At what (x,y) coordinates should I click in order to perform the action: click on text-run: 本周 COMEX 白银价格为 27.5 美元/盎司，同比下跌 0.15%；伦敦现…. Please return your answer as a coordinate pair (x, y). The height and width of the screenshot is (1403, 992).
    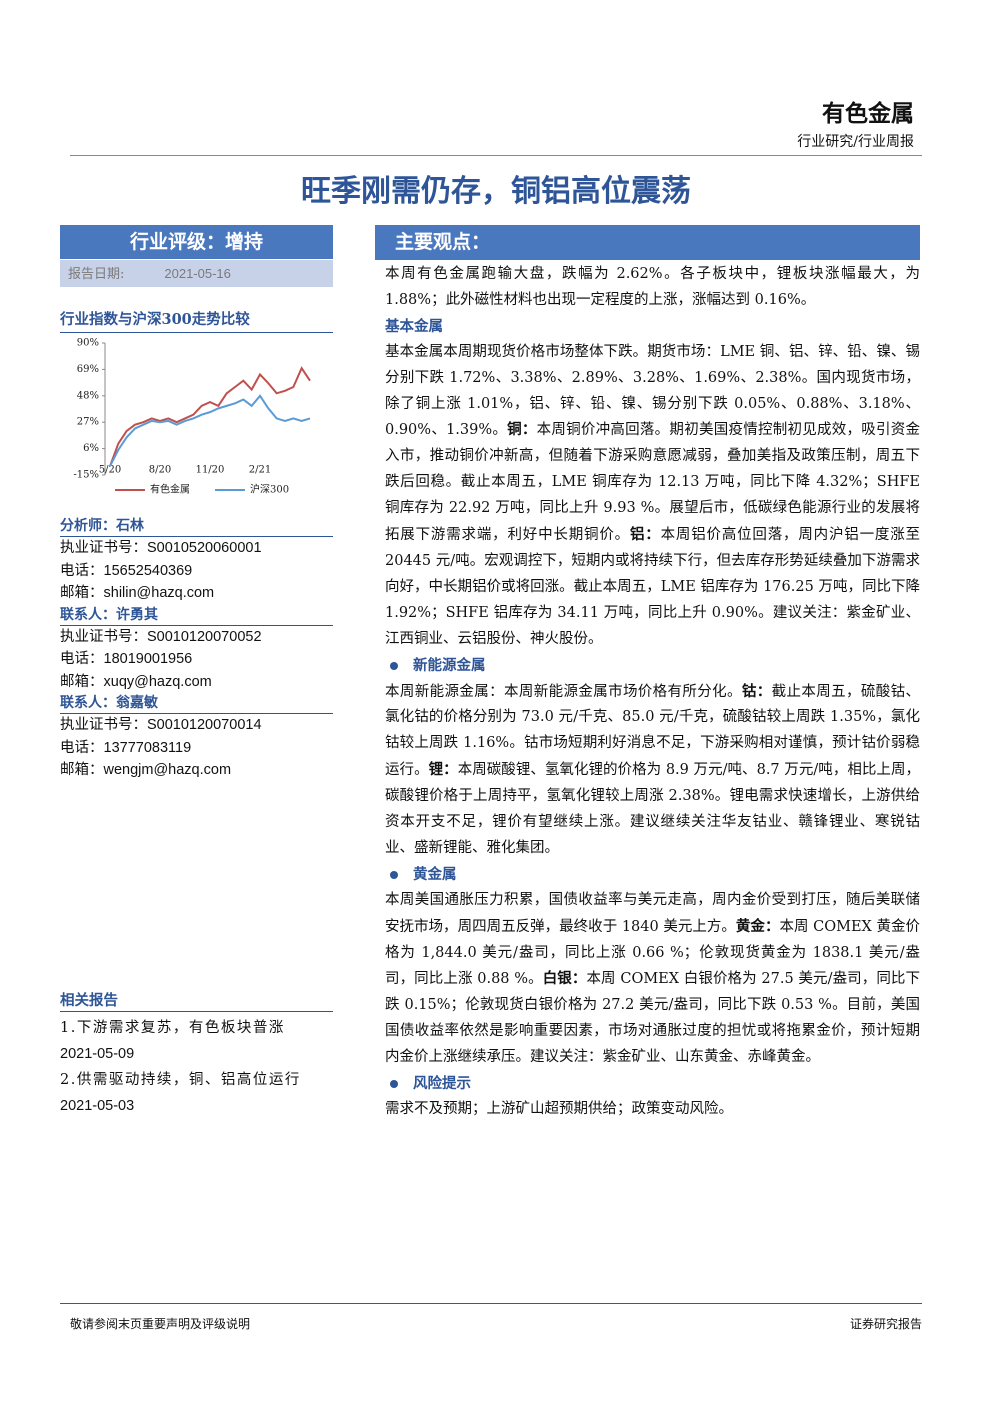
    Looking at the image, I should click on (653, 1018).